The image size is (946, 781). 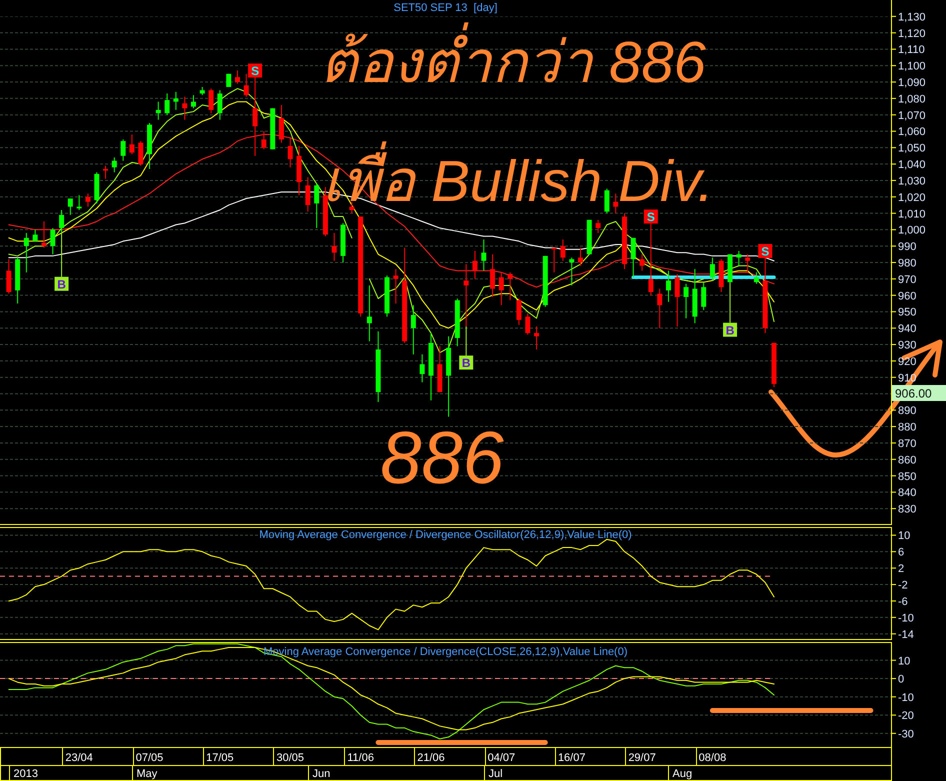 What do you see at coordinates (712, 758) in the screenshot?
I see `x-tick-label: 08/08` at bounding box center [712, 758].